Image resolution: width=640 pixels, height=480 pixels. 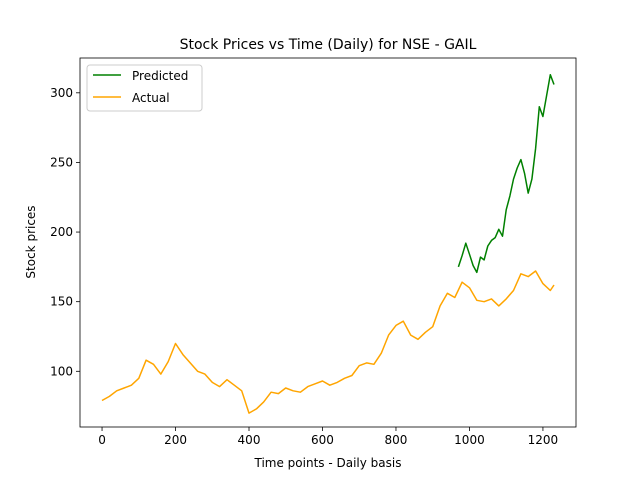 I want to click on x-tick-label: 0, so click(x=102, y=440).